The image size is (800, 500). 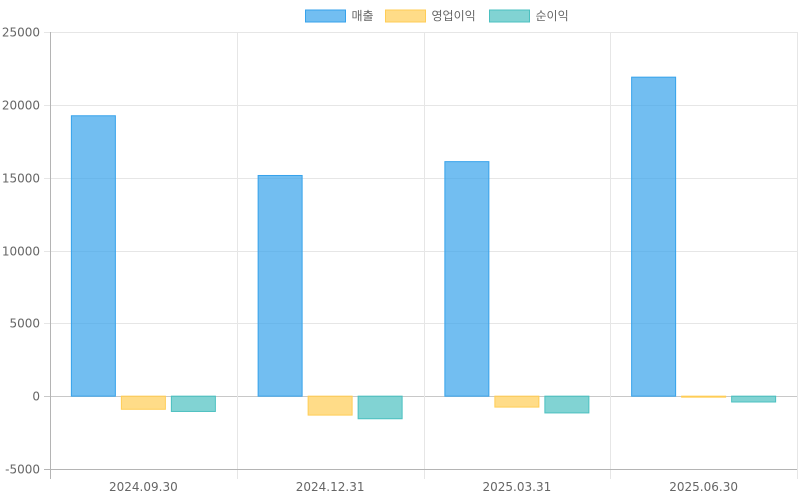 What do you see at coordinates (517, 487) in the screenshot?
I see `x-tick-label: 2025.03.31` at bounding box center [517, 487].